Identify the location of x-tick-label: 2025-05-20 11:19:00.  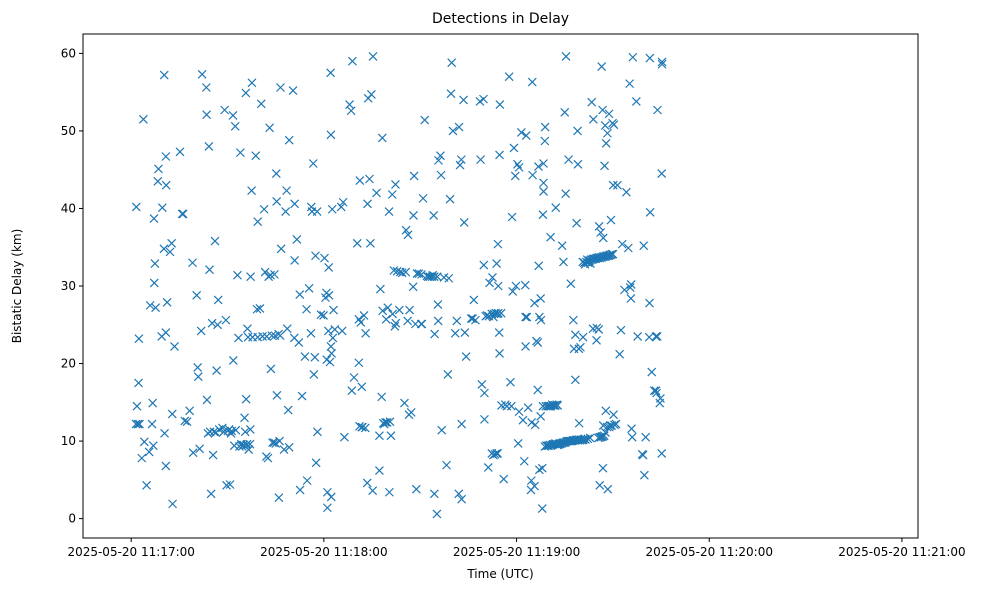
(516, 552).